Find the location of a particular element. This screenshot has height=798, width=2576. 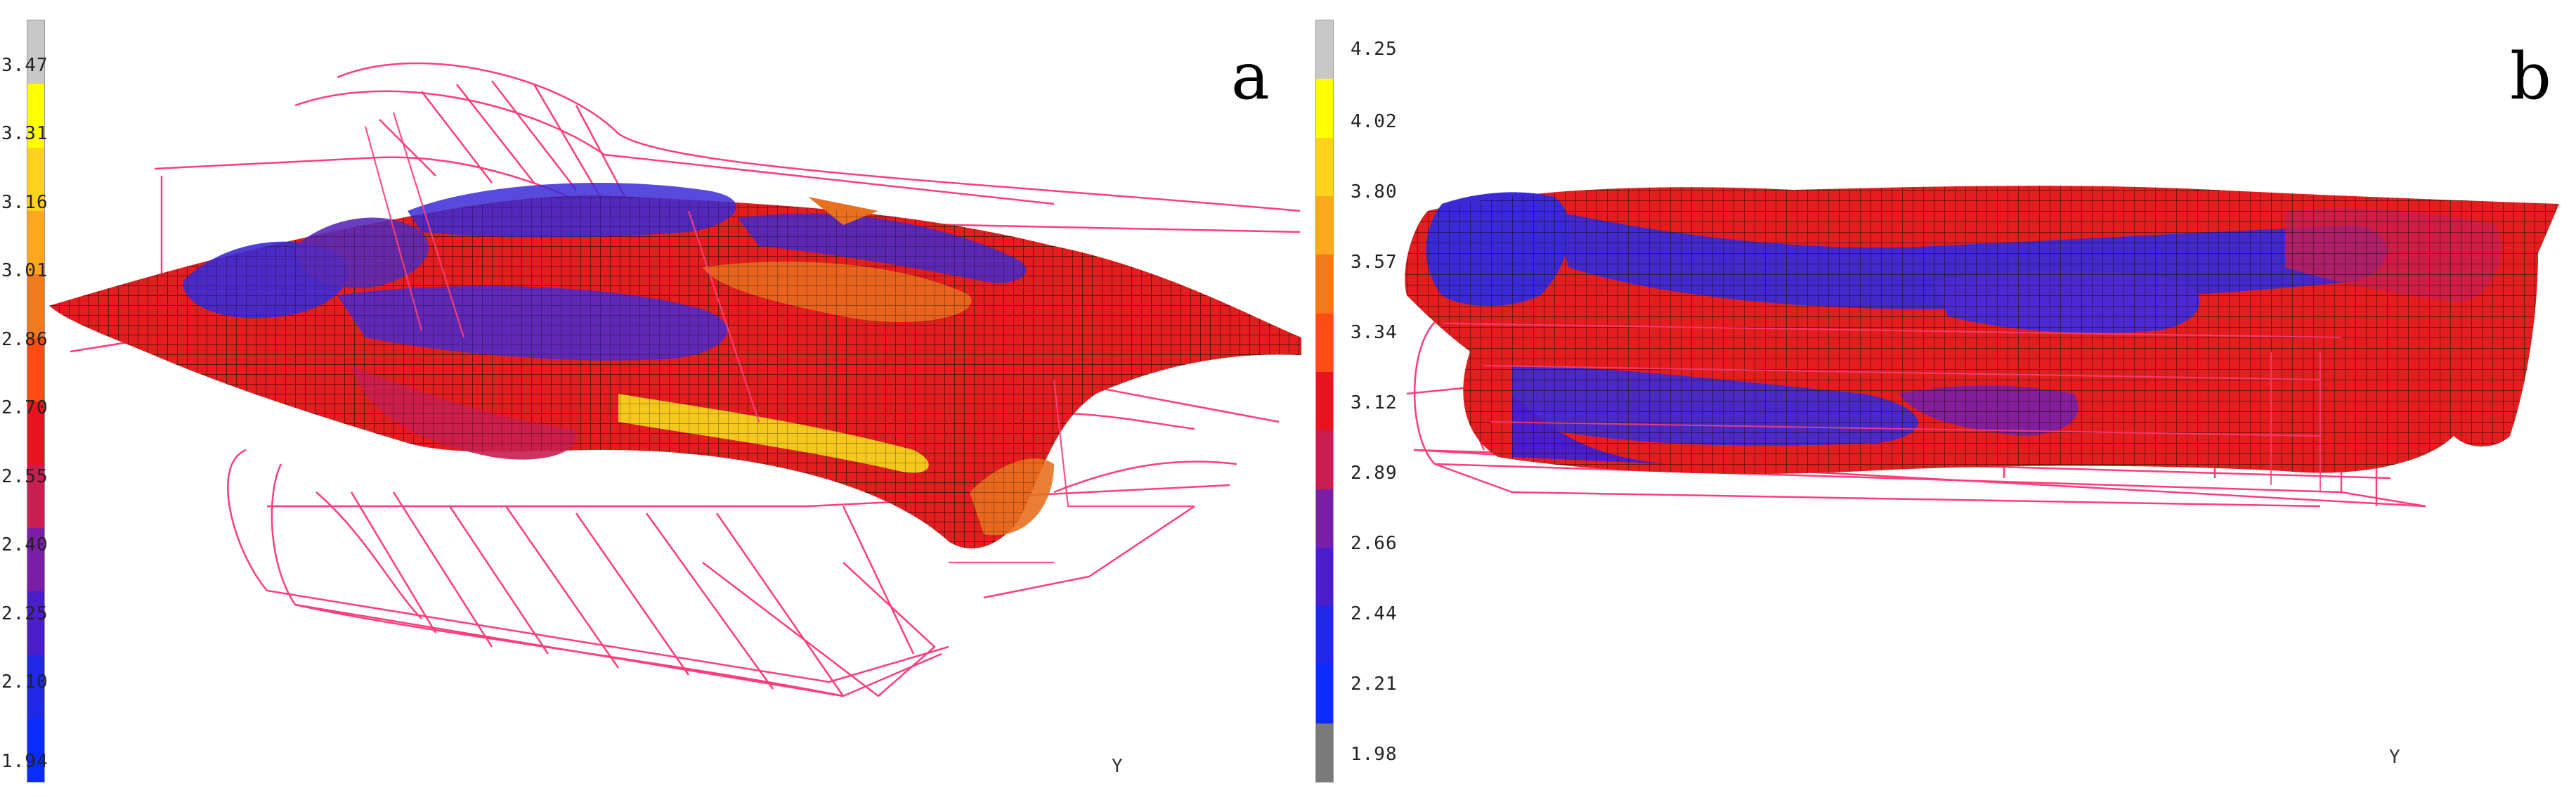

colorbar-tick: 2.55 is located at coordinates (24, 476).